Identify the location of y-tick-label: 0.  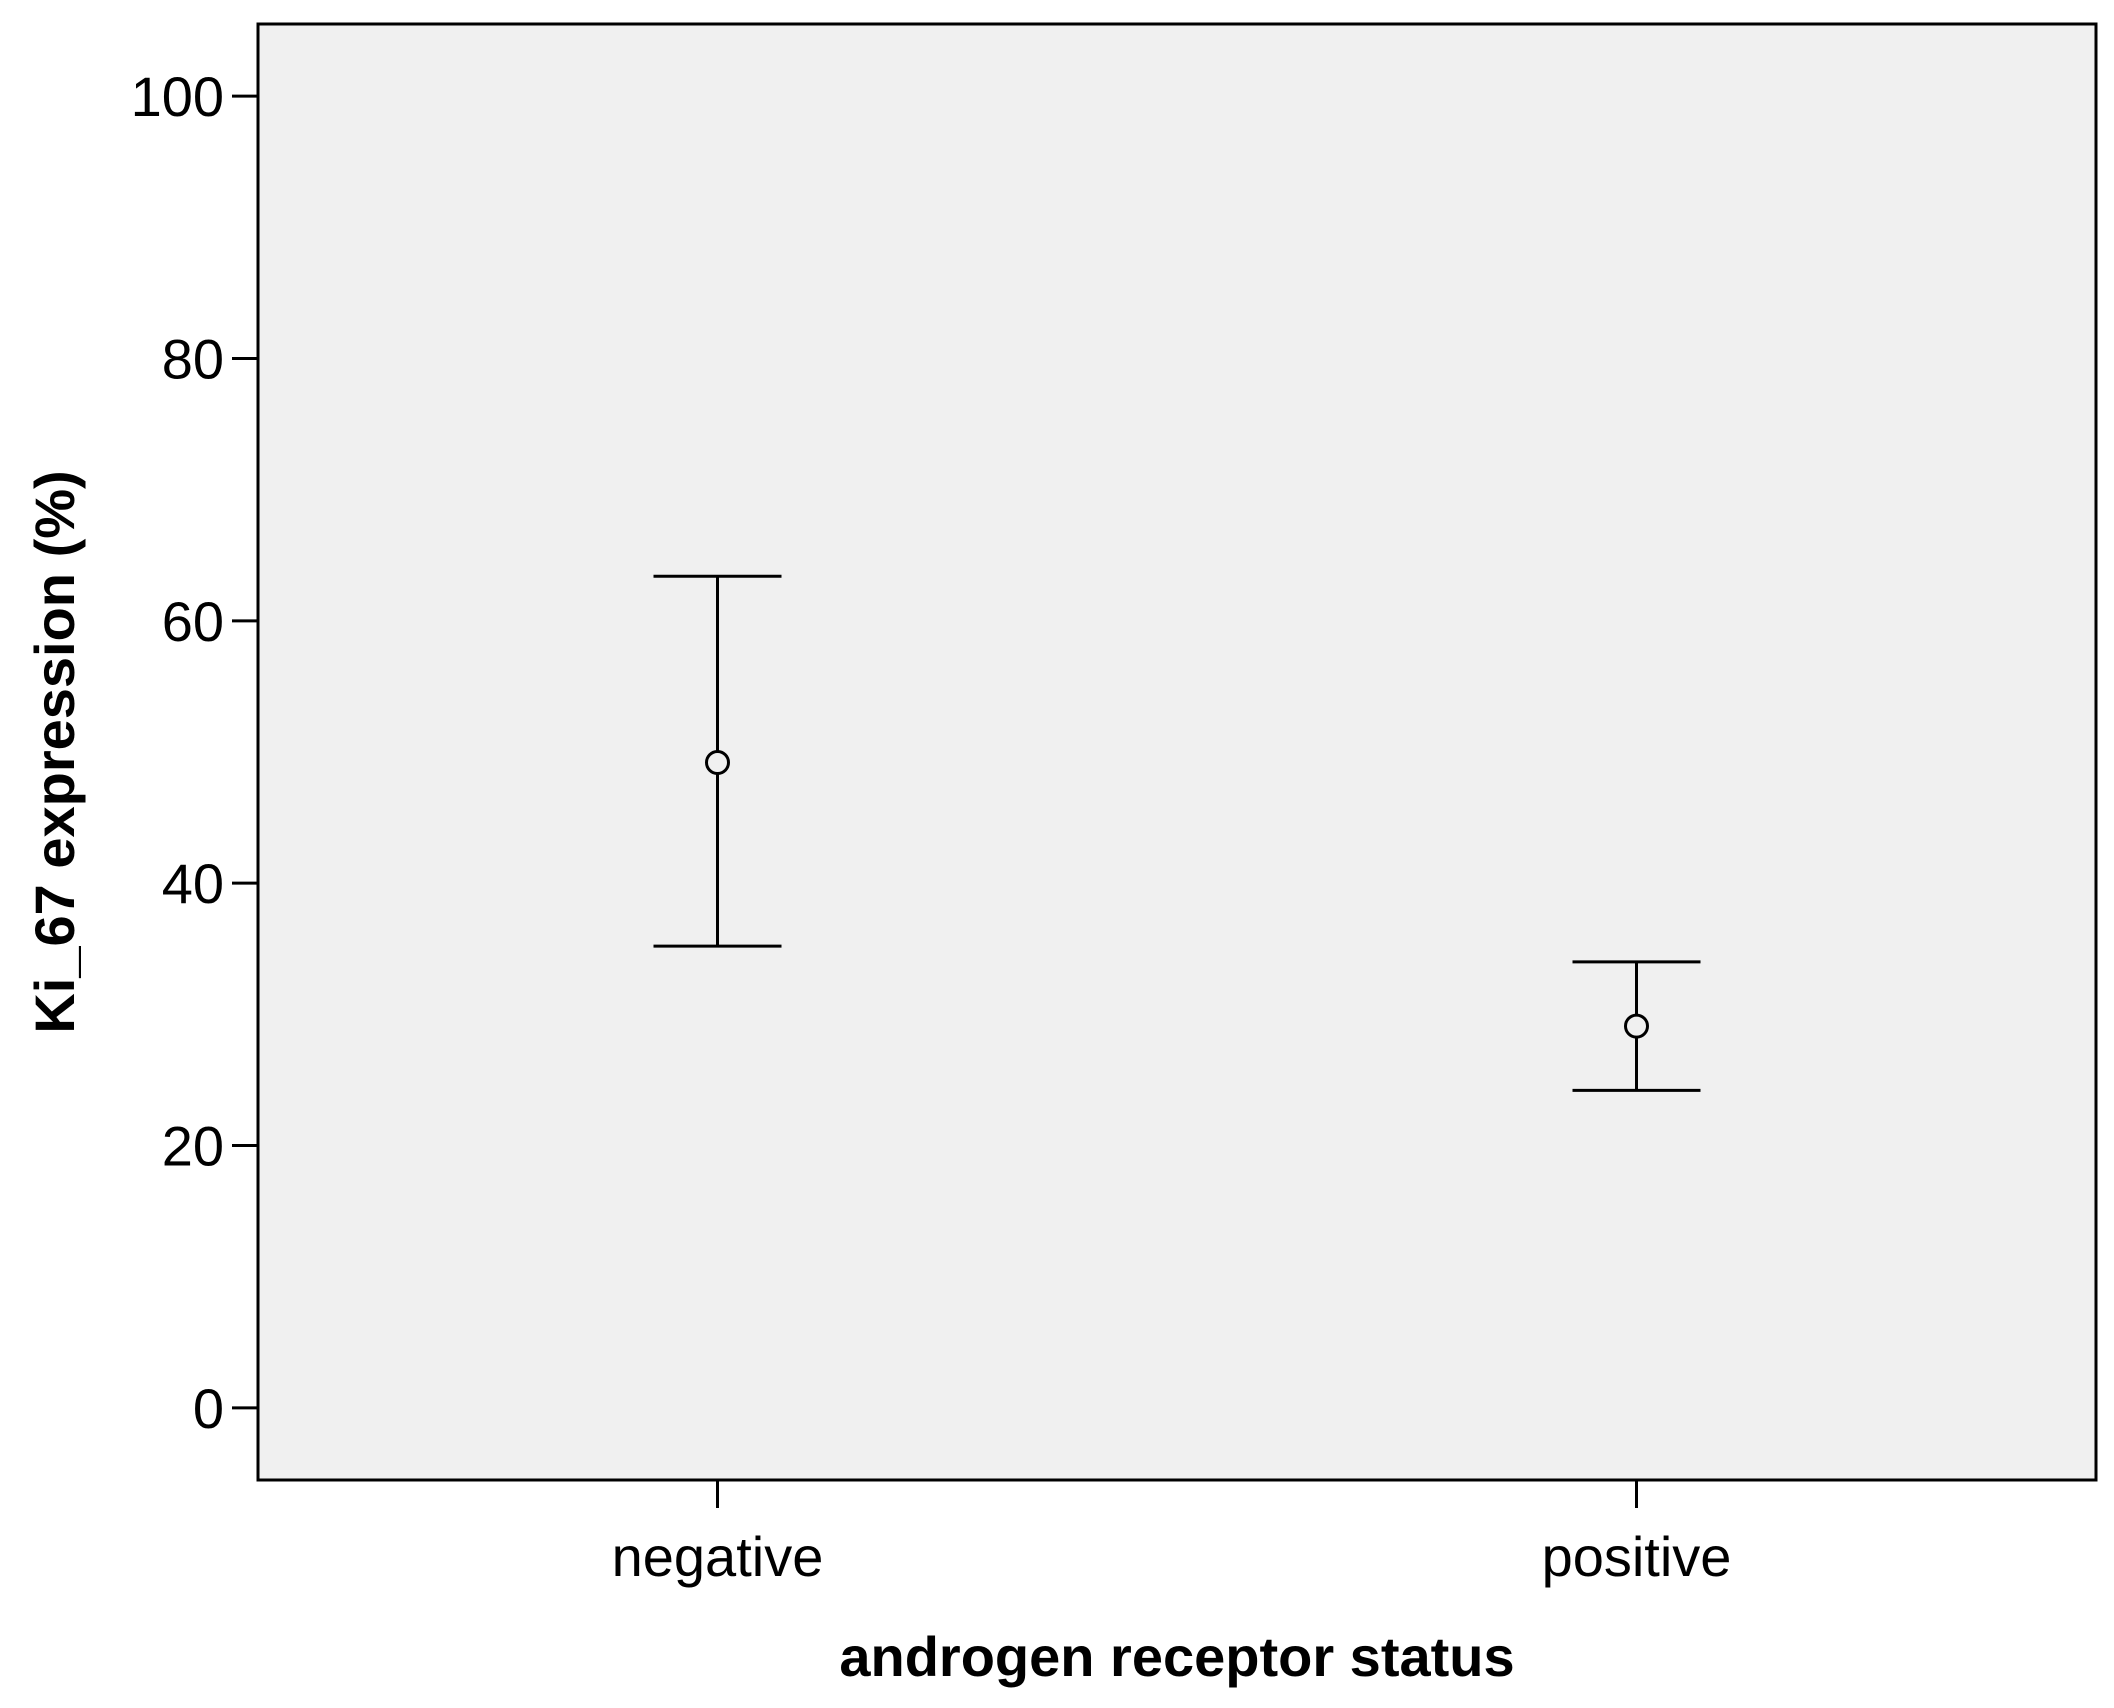
(208, 1408).